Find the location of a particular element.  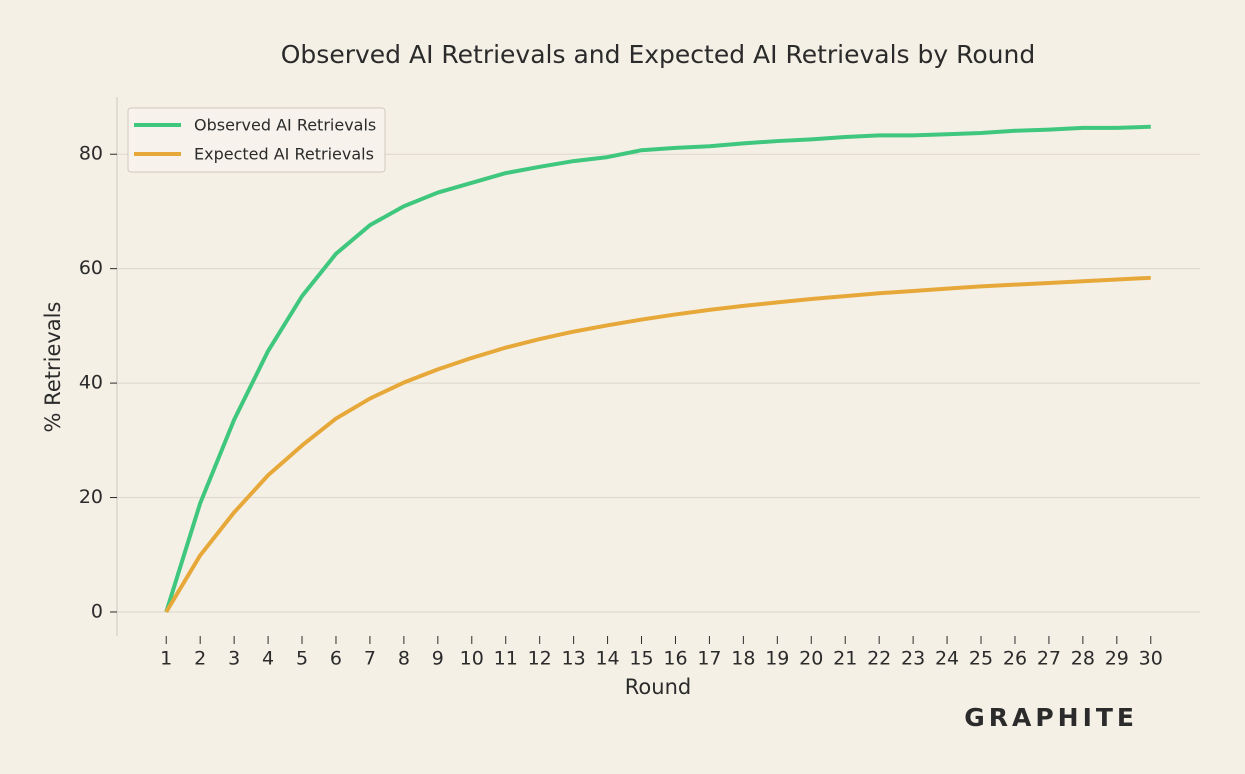

x-tick-label: 7 is located at coordinates (370, 659).